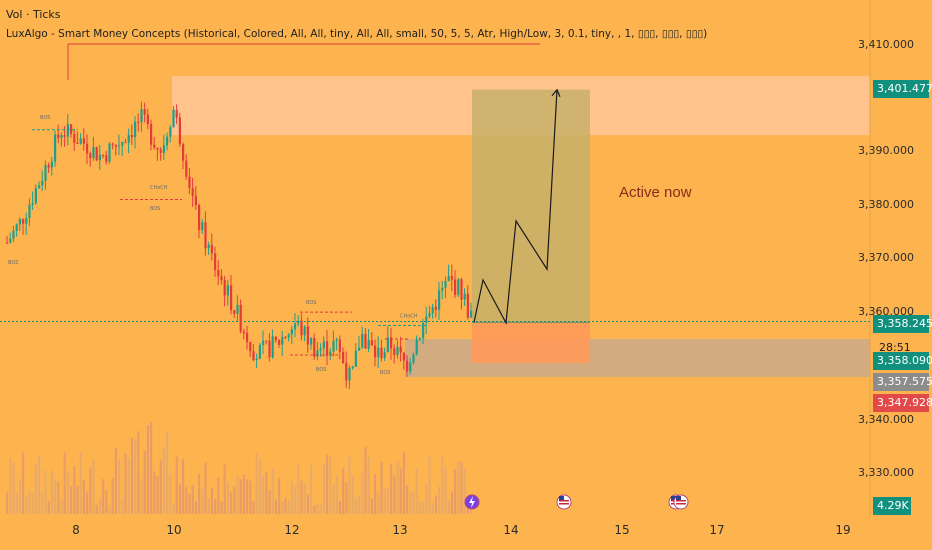 Image resolution: width=932 pixels, height=550 pixels. Describe the element at coordinates (902, 361) in the screenshot. I see `bid-price-badge: 3,358.090` at that location.